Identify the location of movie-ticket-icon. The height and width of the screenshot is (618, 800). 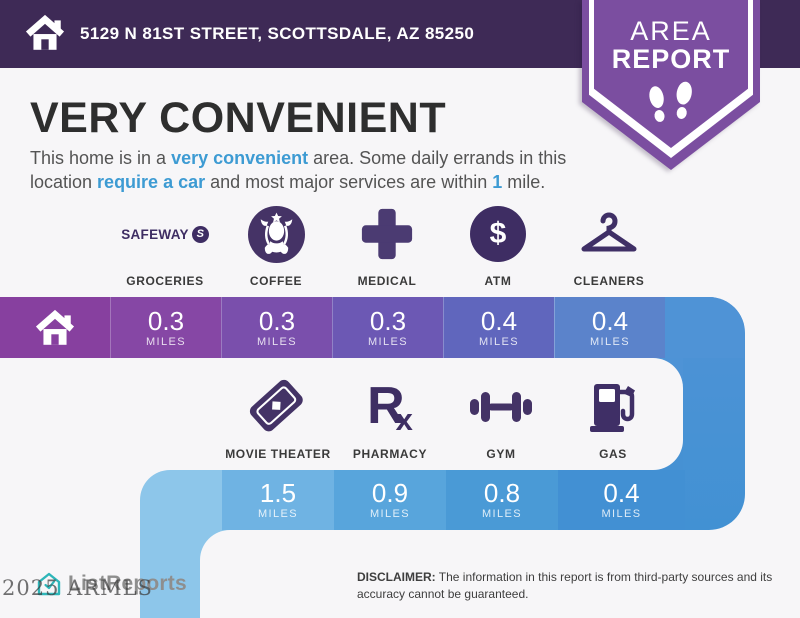
(276, 405).